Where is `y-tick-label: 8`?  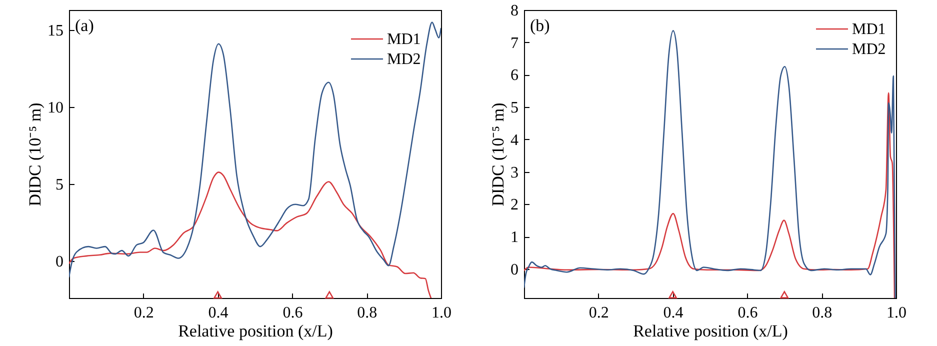 y-tick-label: 8 is located at coordinates (514, 11).